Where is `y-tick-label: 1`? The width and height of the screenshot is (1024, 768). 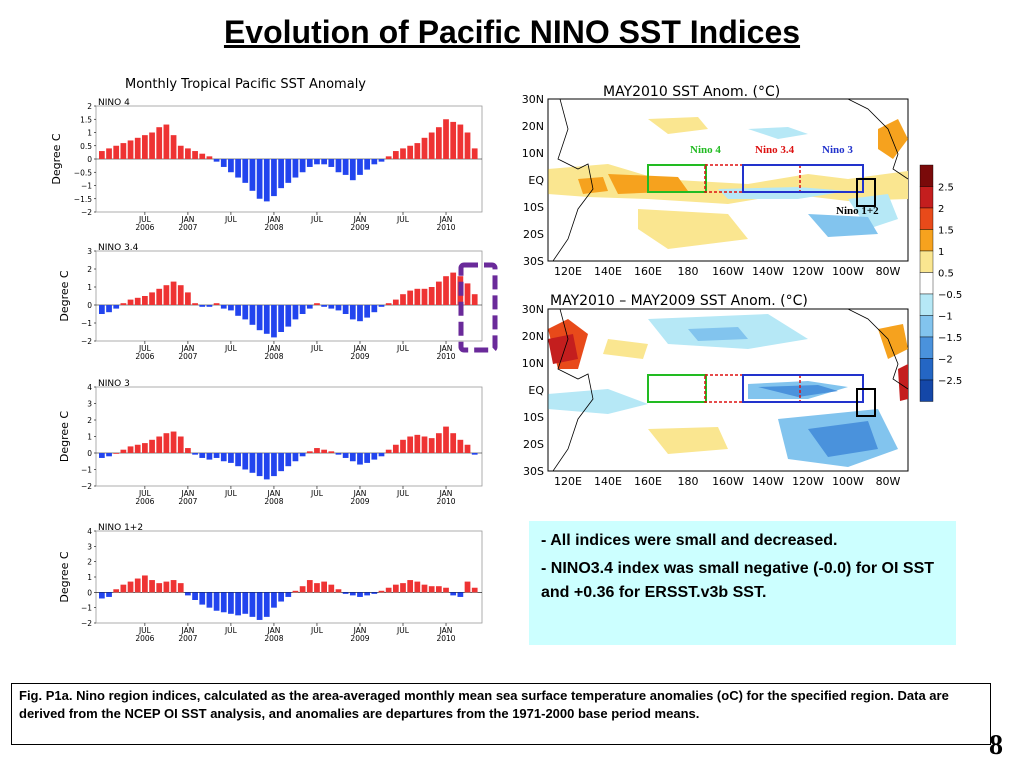 y-tick-label: 1 is located at coordinates (89, 287).